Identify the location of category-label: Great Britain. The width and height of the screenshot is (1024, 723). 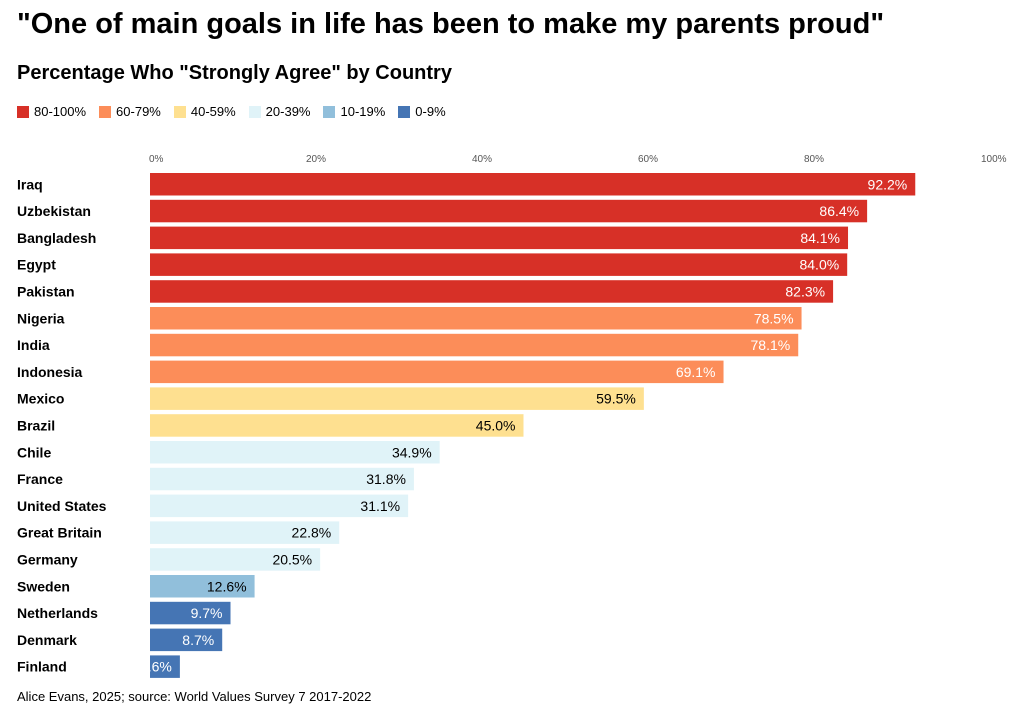
(59, 533).